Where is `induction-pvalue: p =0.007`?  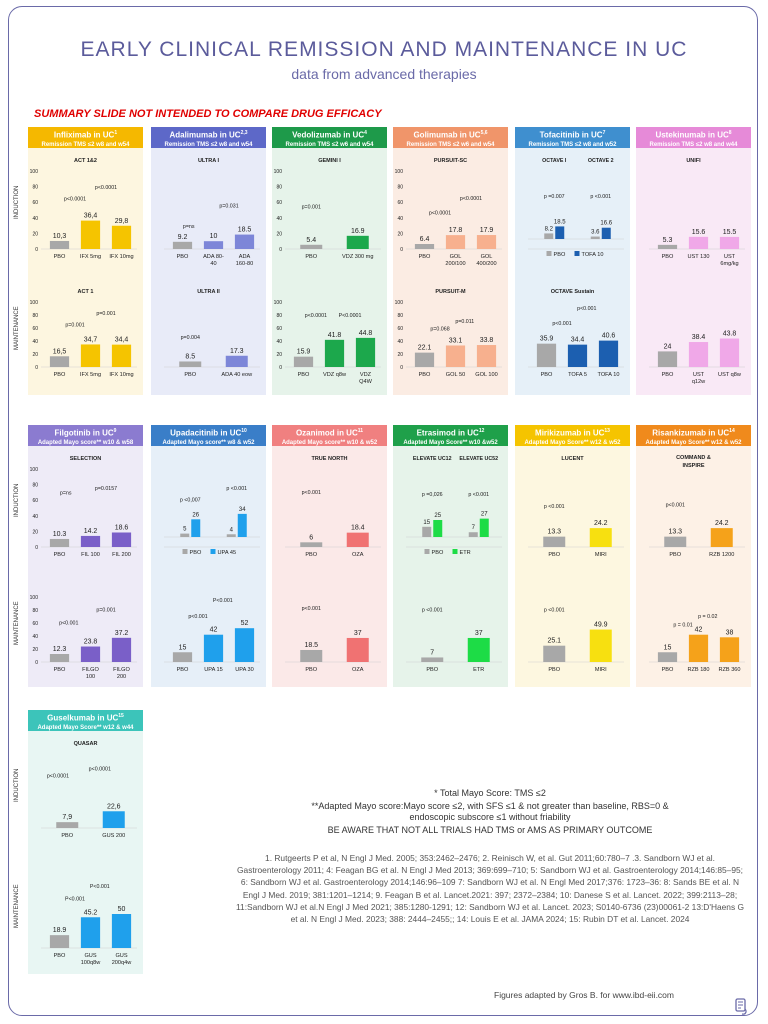 induction-pvalue: p =0.007 is located at coordinates (554, 197).